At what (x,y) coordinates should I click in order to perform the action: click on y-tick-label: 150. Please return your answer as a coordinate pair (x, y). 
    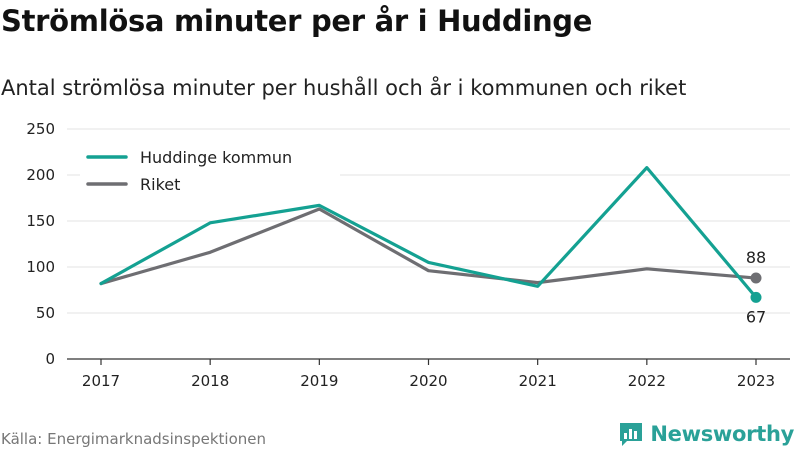
    Looking at the image, I should click on (40, 221).